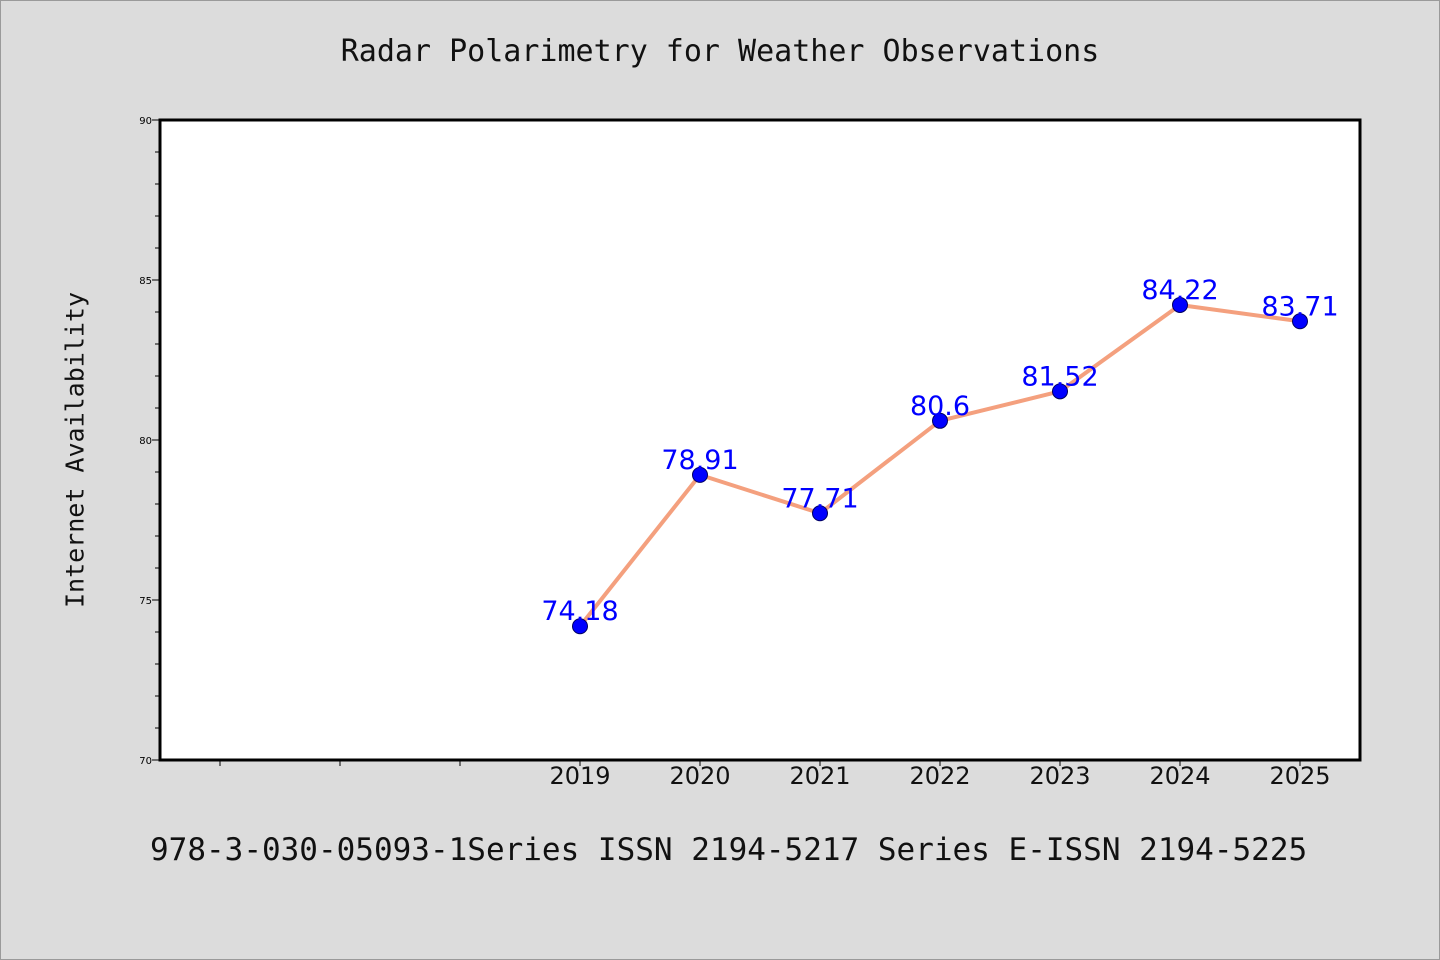  I want to click on data-value-label: 84.22, so click(1179, 290).